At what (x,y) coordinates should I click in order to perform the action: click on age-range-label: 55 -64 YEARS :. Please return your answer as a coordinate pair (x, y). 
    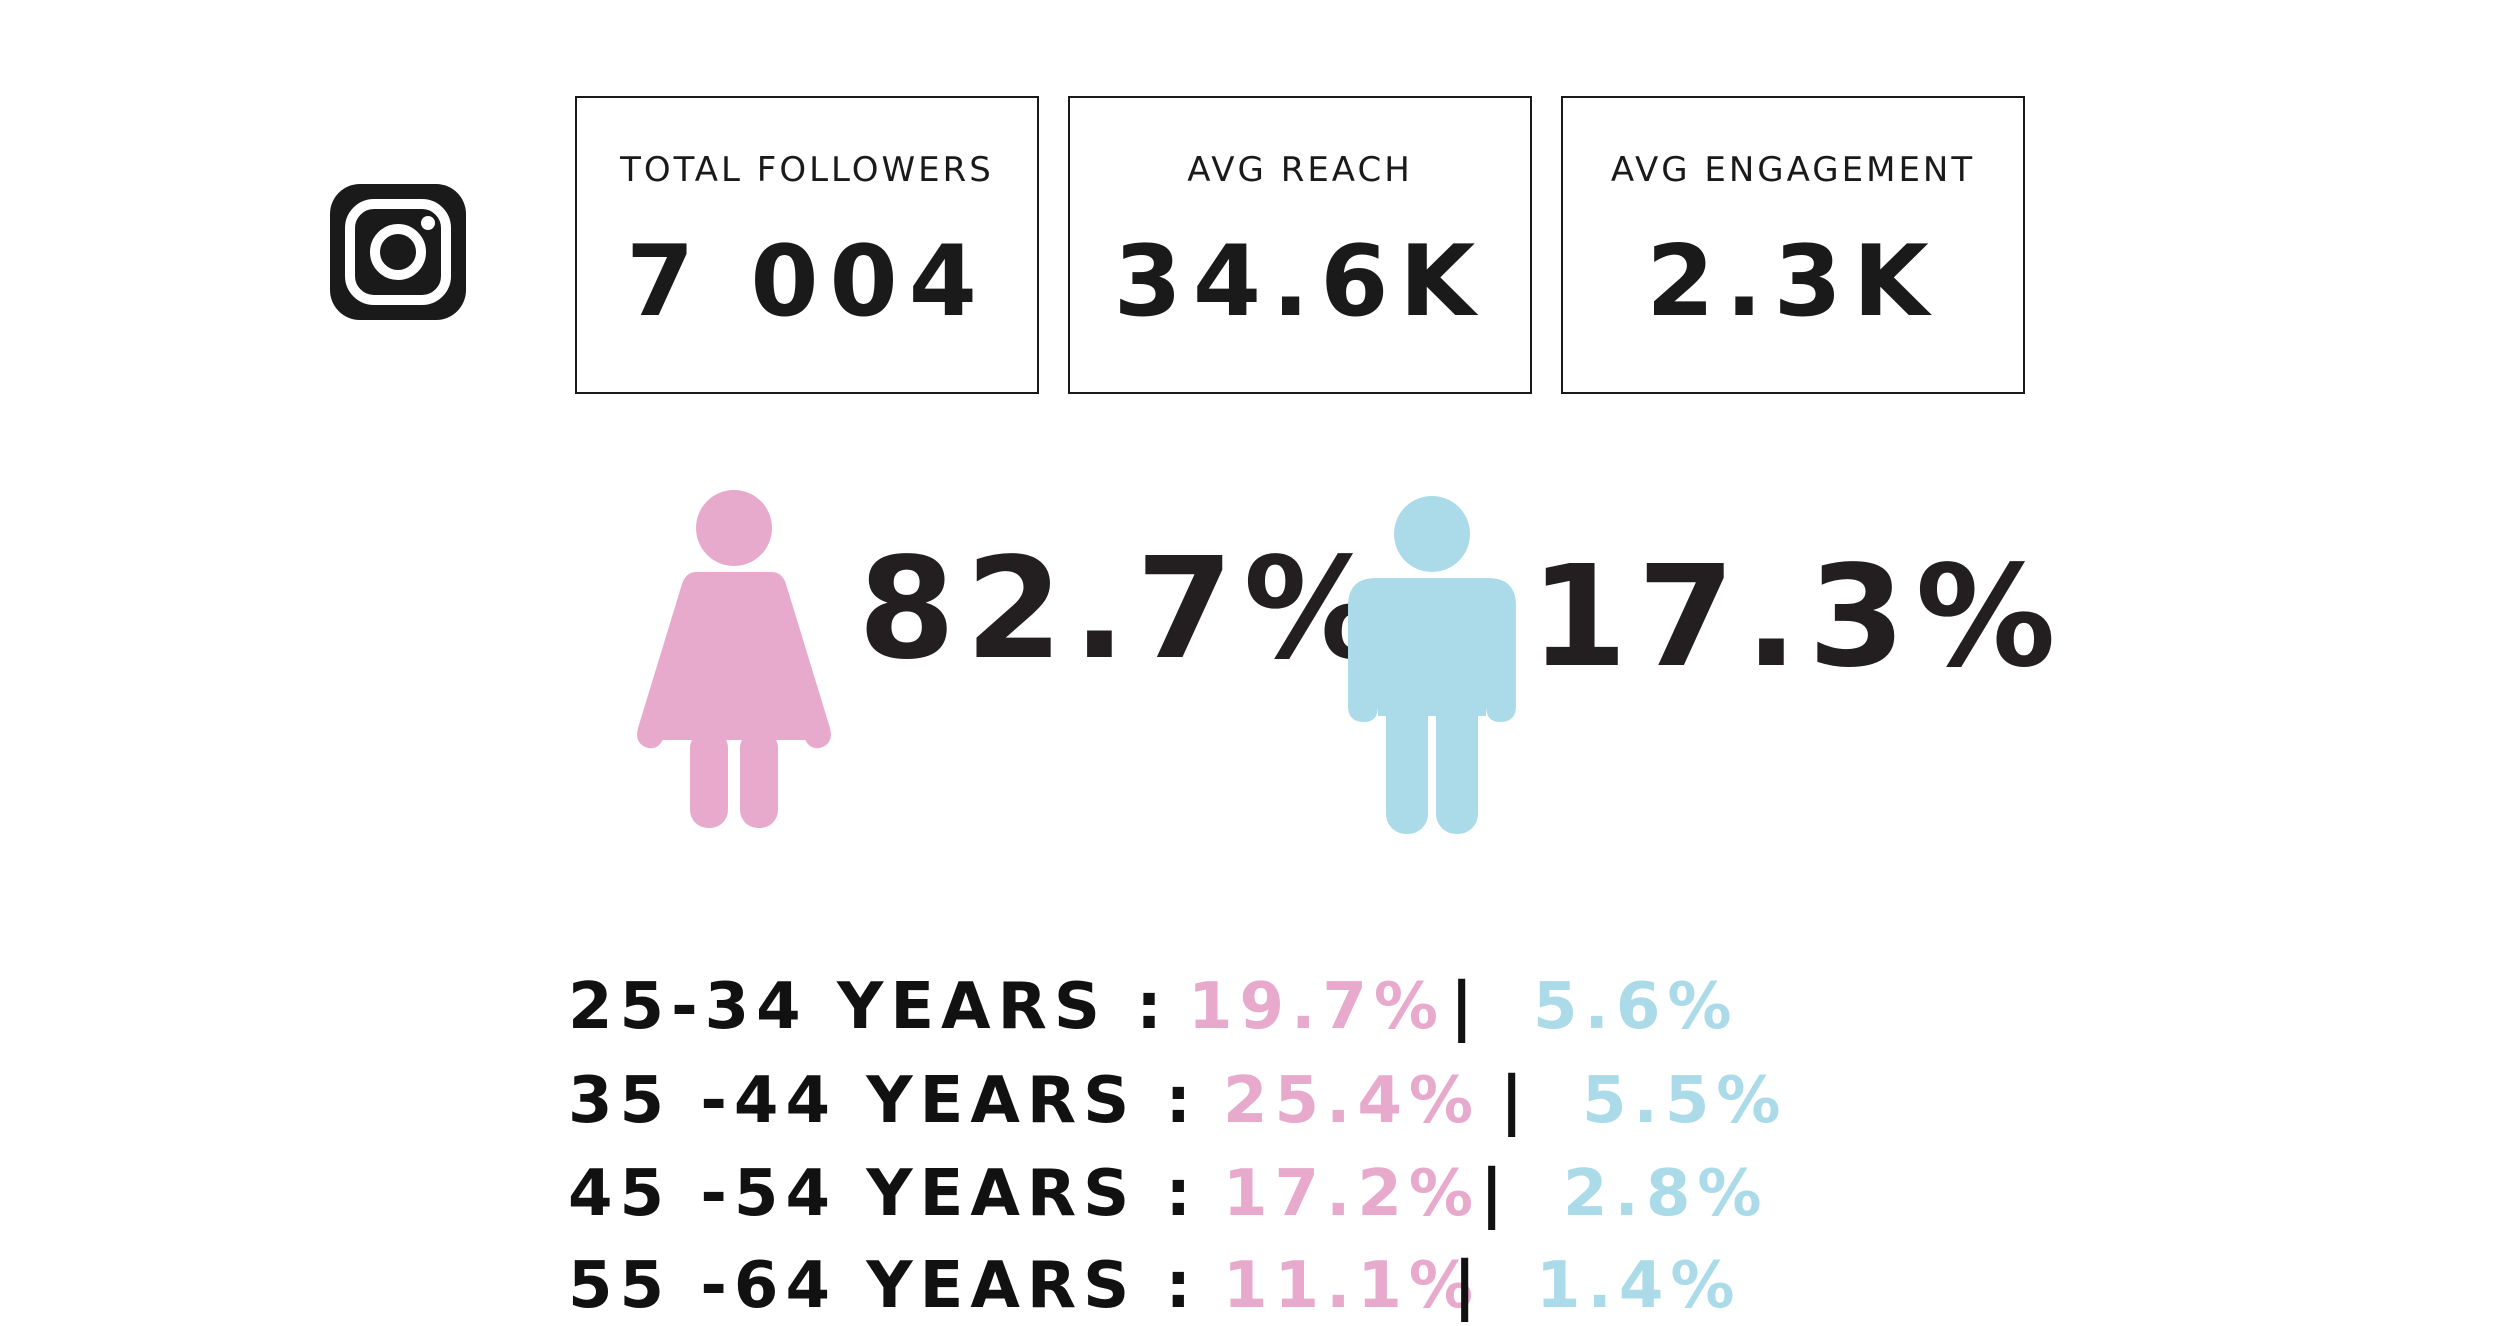
    Looking at the image, I should click on (883, 1286).